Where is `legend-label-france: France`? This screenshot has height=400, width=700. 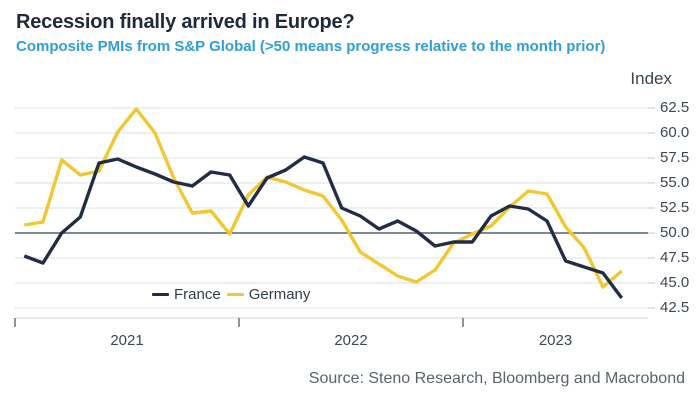
legend-label-france: France is located at coordinates (197, 294).